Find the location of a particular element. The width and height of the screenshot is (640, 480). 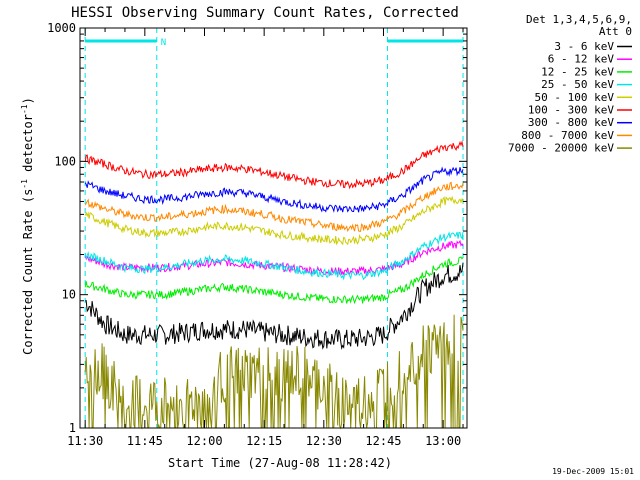

y-tick-label: 1 is located at coordinates (72, 428).